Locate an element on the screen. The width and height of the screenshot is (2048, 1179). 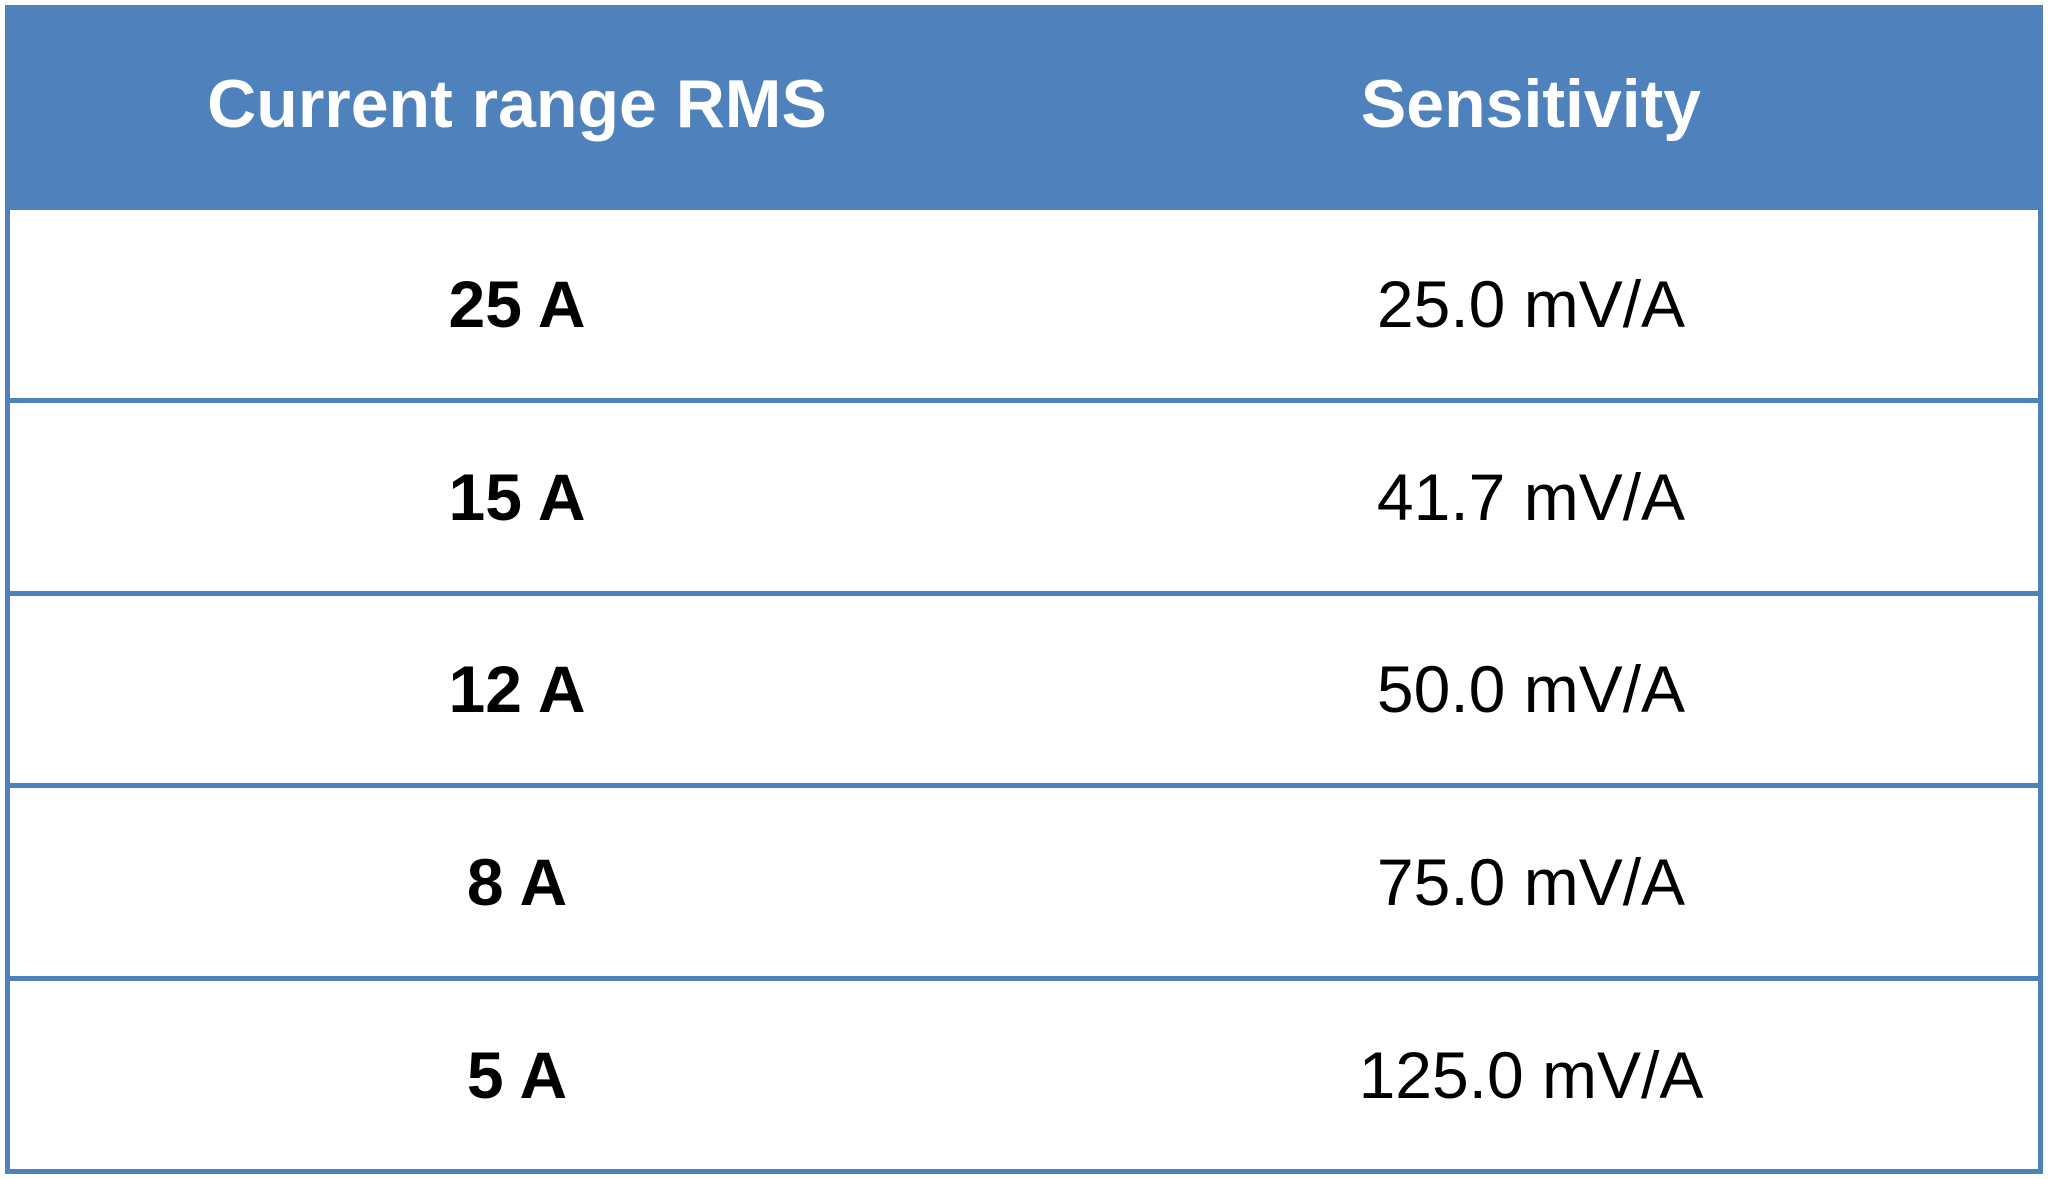
header-cell: Current range RMS is located at coordinates (517, 107).